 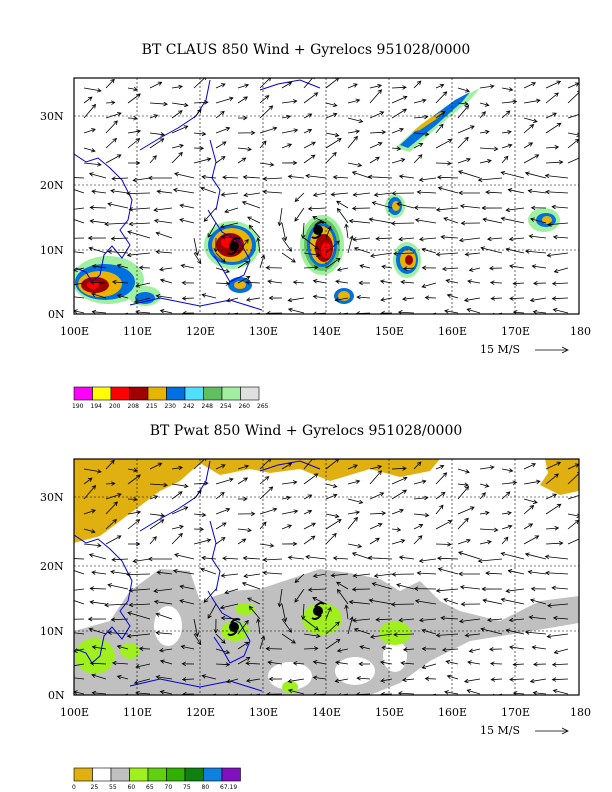 What do you see at coordinates (306, 431) in the screenshot?
I see `panel2-title: BT Pwat 850 Wind + Gyrelocs 951028/0000` at bounding box center [306, 431].